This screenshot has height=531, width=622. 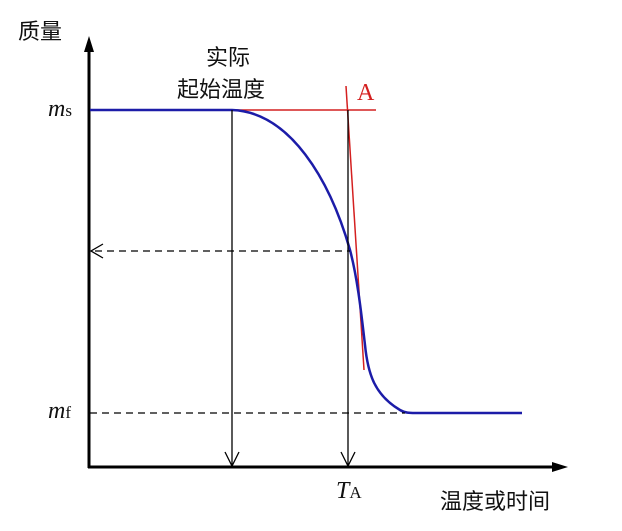 What do you see at coordinates (348, 459) in the screenshot?
I see `ta-down-arrow-icon` at bounding box center [348, 459].